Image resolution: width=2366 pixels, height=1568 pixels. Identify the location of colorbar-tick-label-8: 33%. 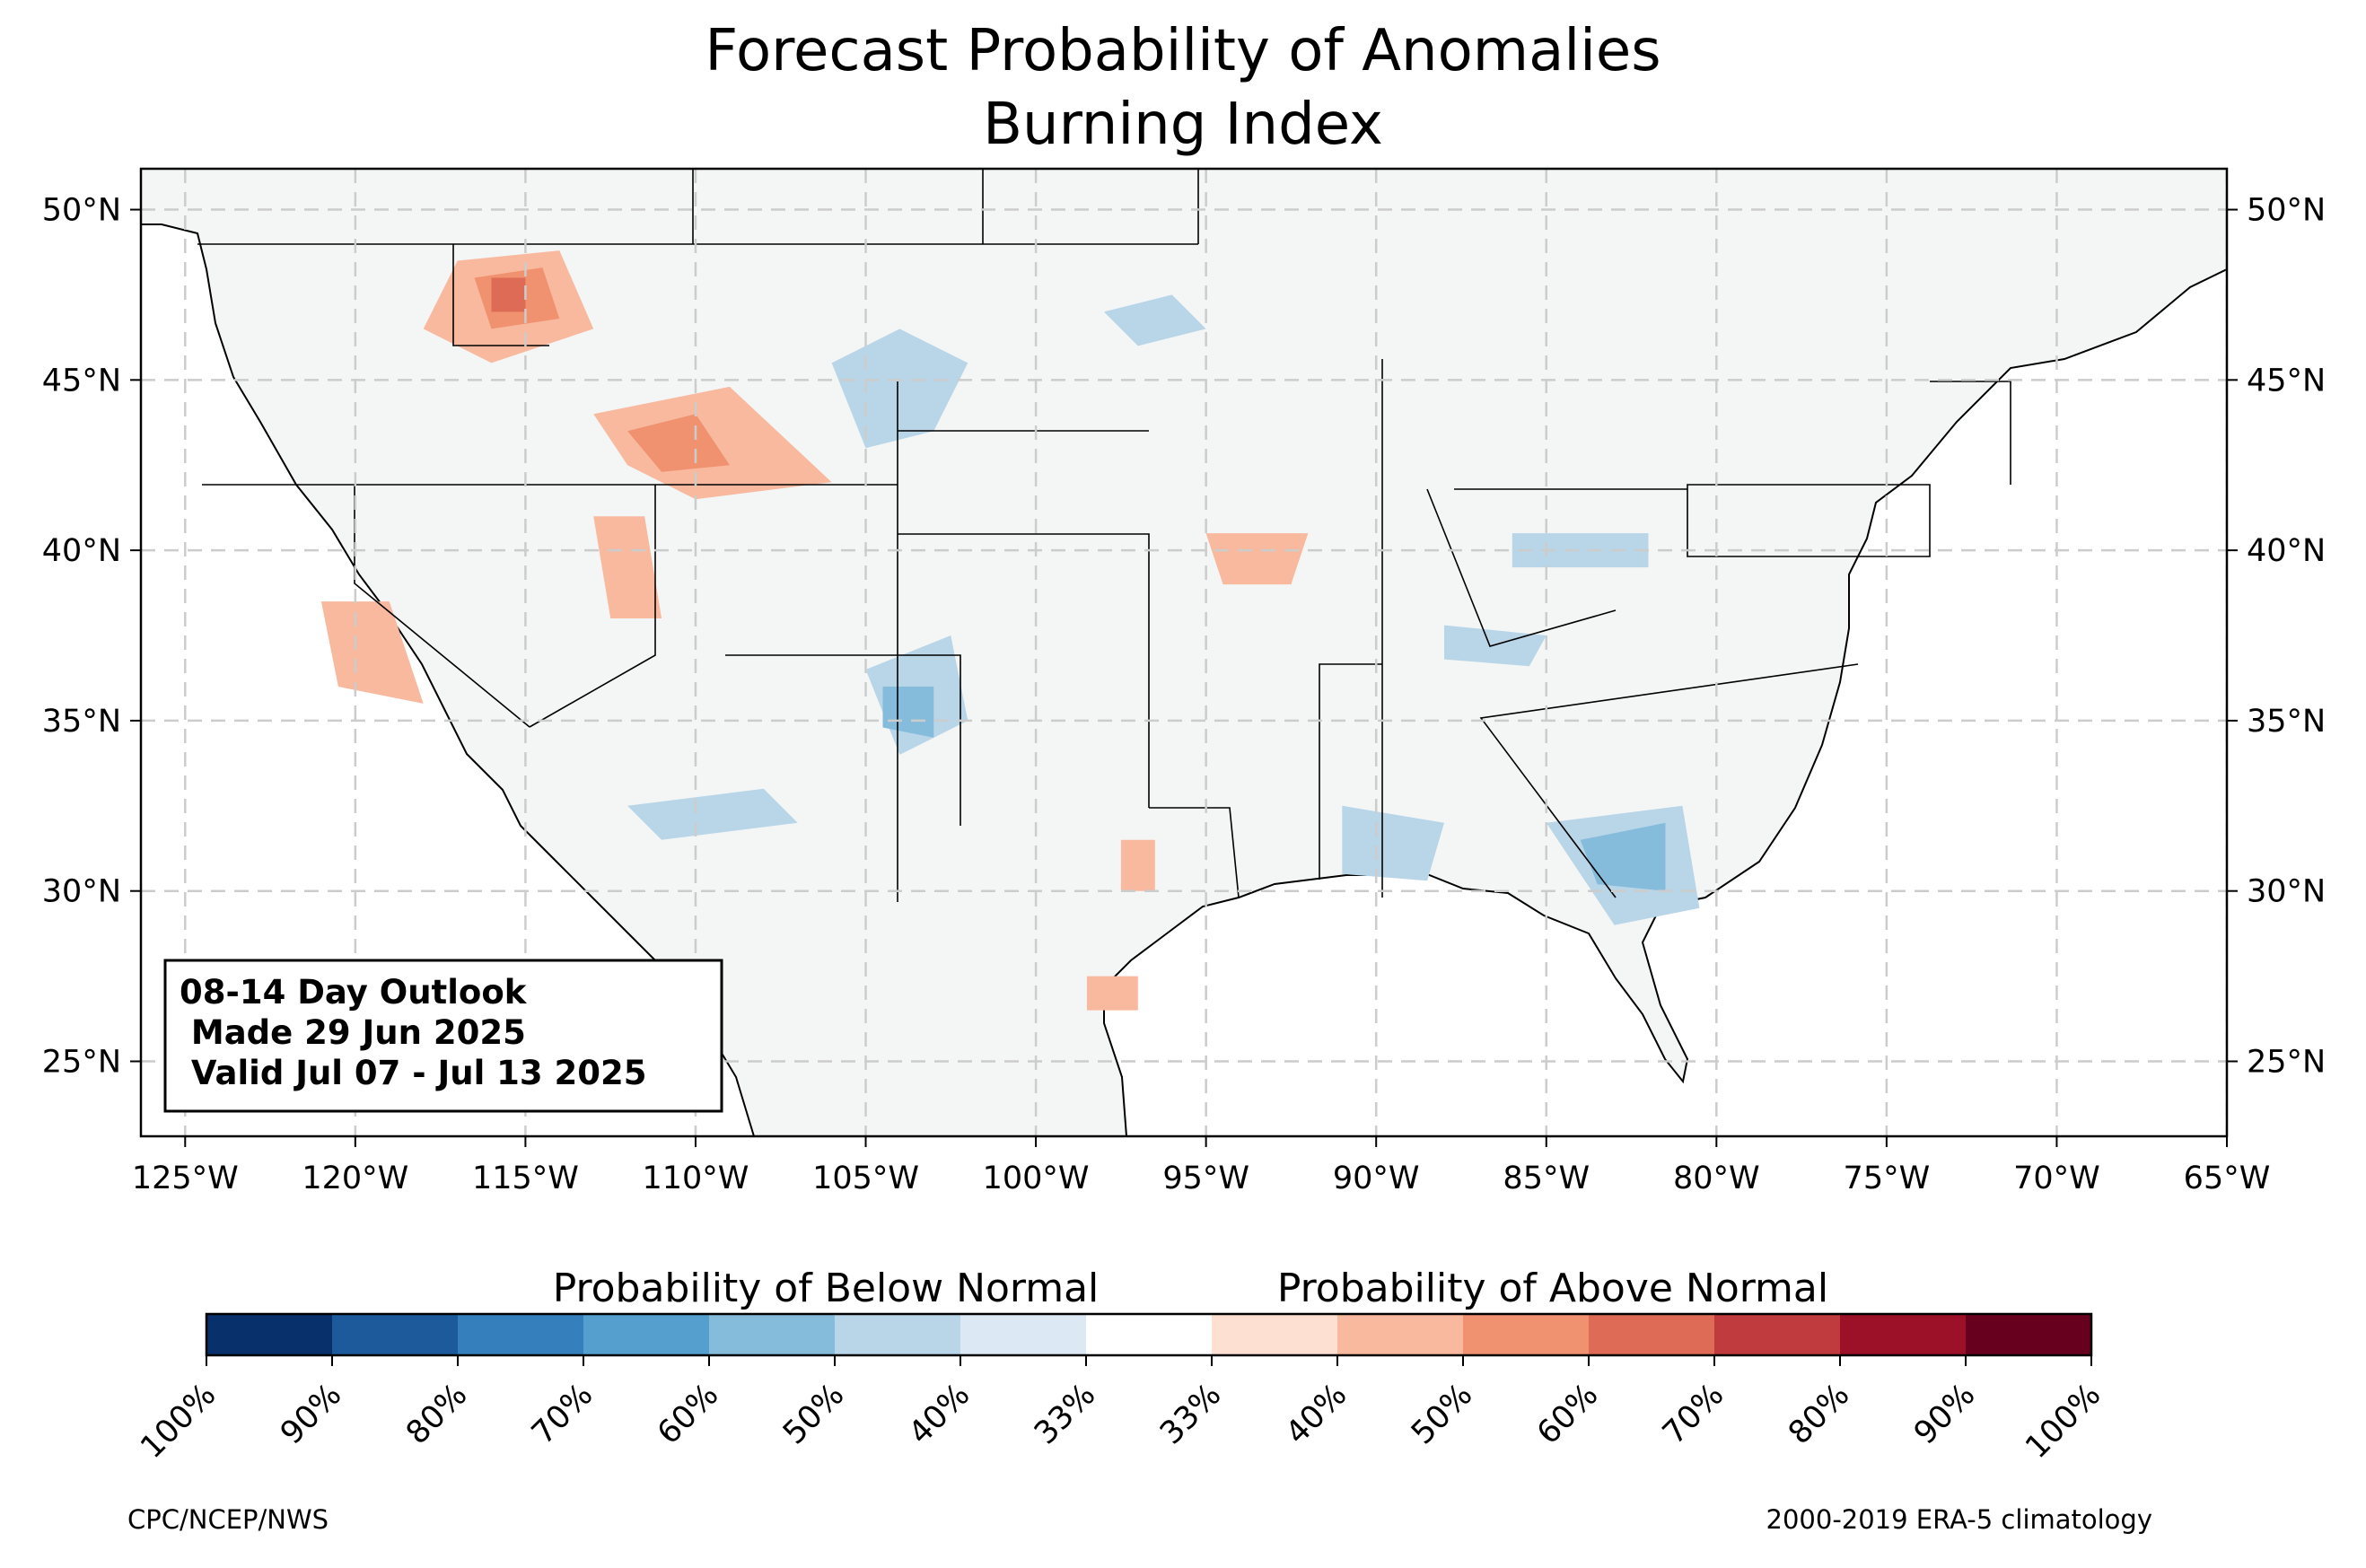
(1190, 1414).